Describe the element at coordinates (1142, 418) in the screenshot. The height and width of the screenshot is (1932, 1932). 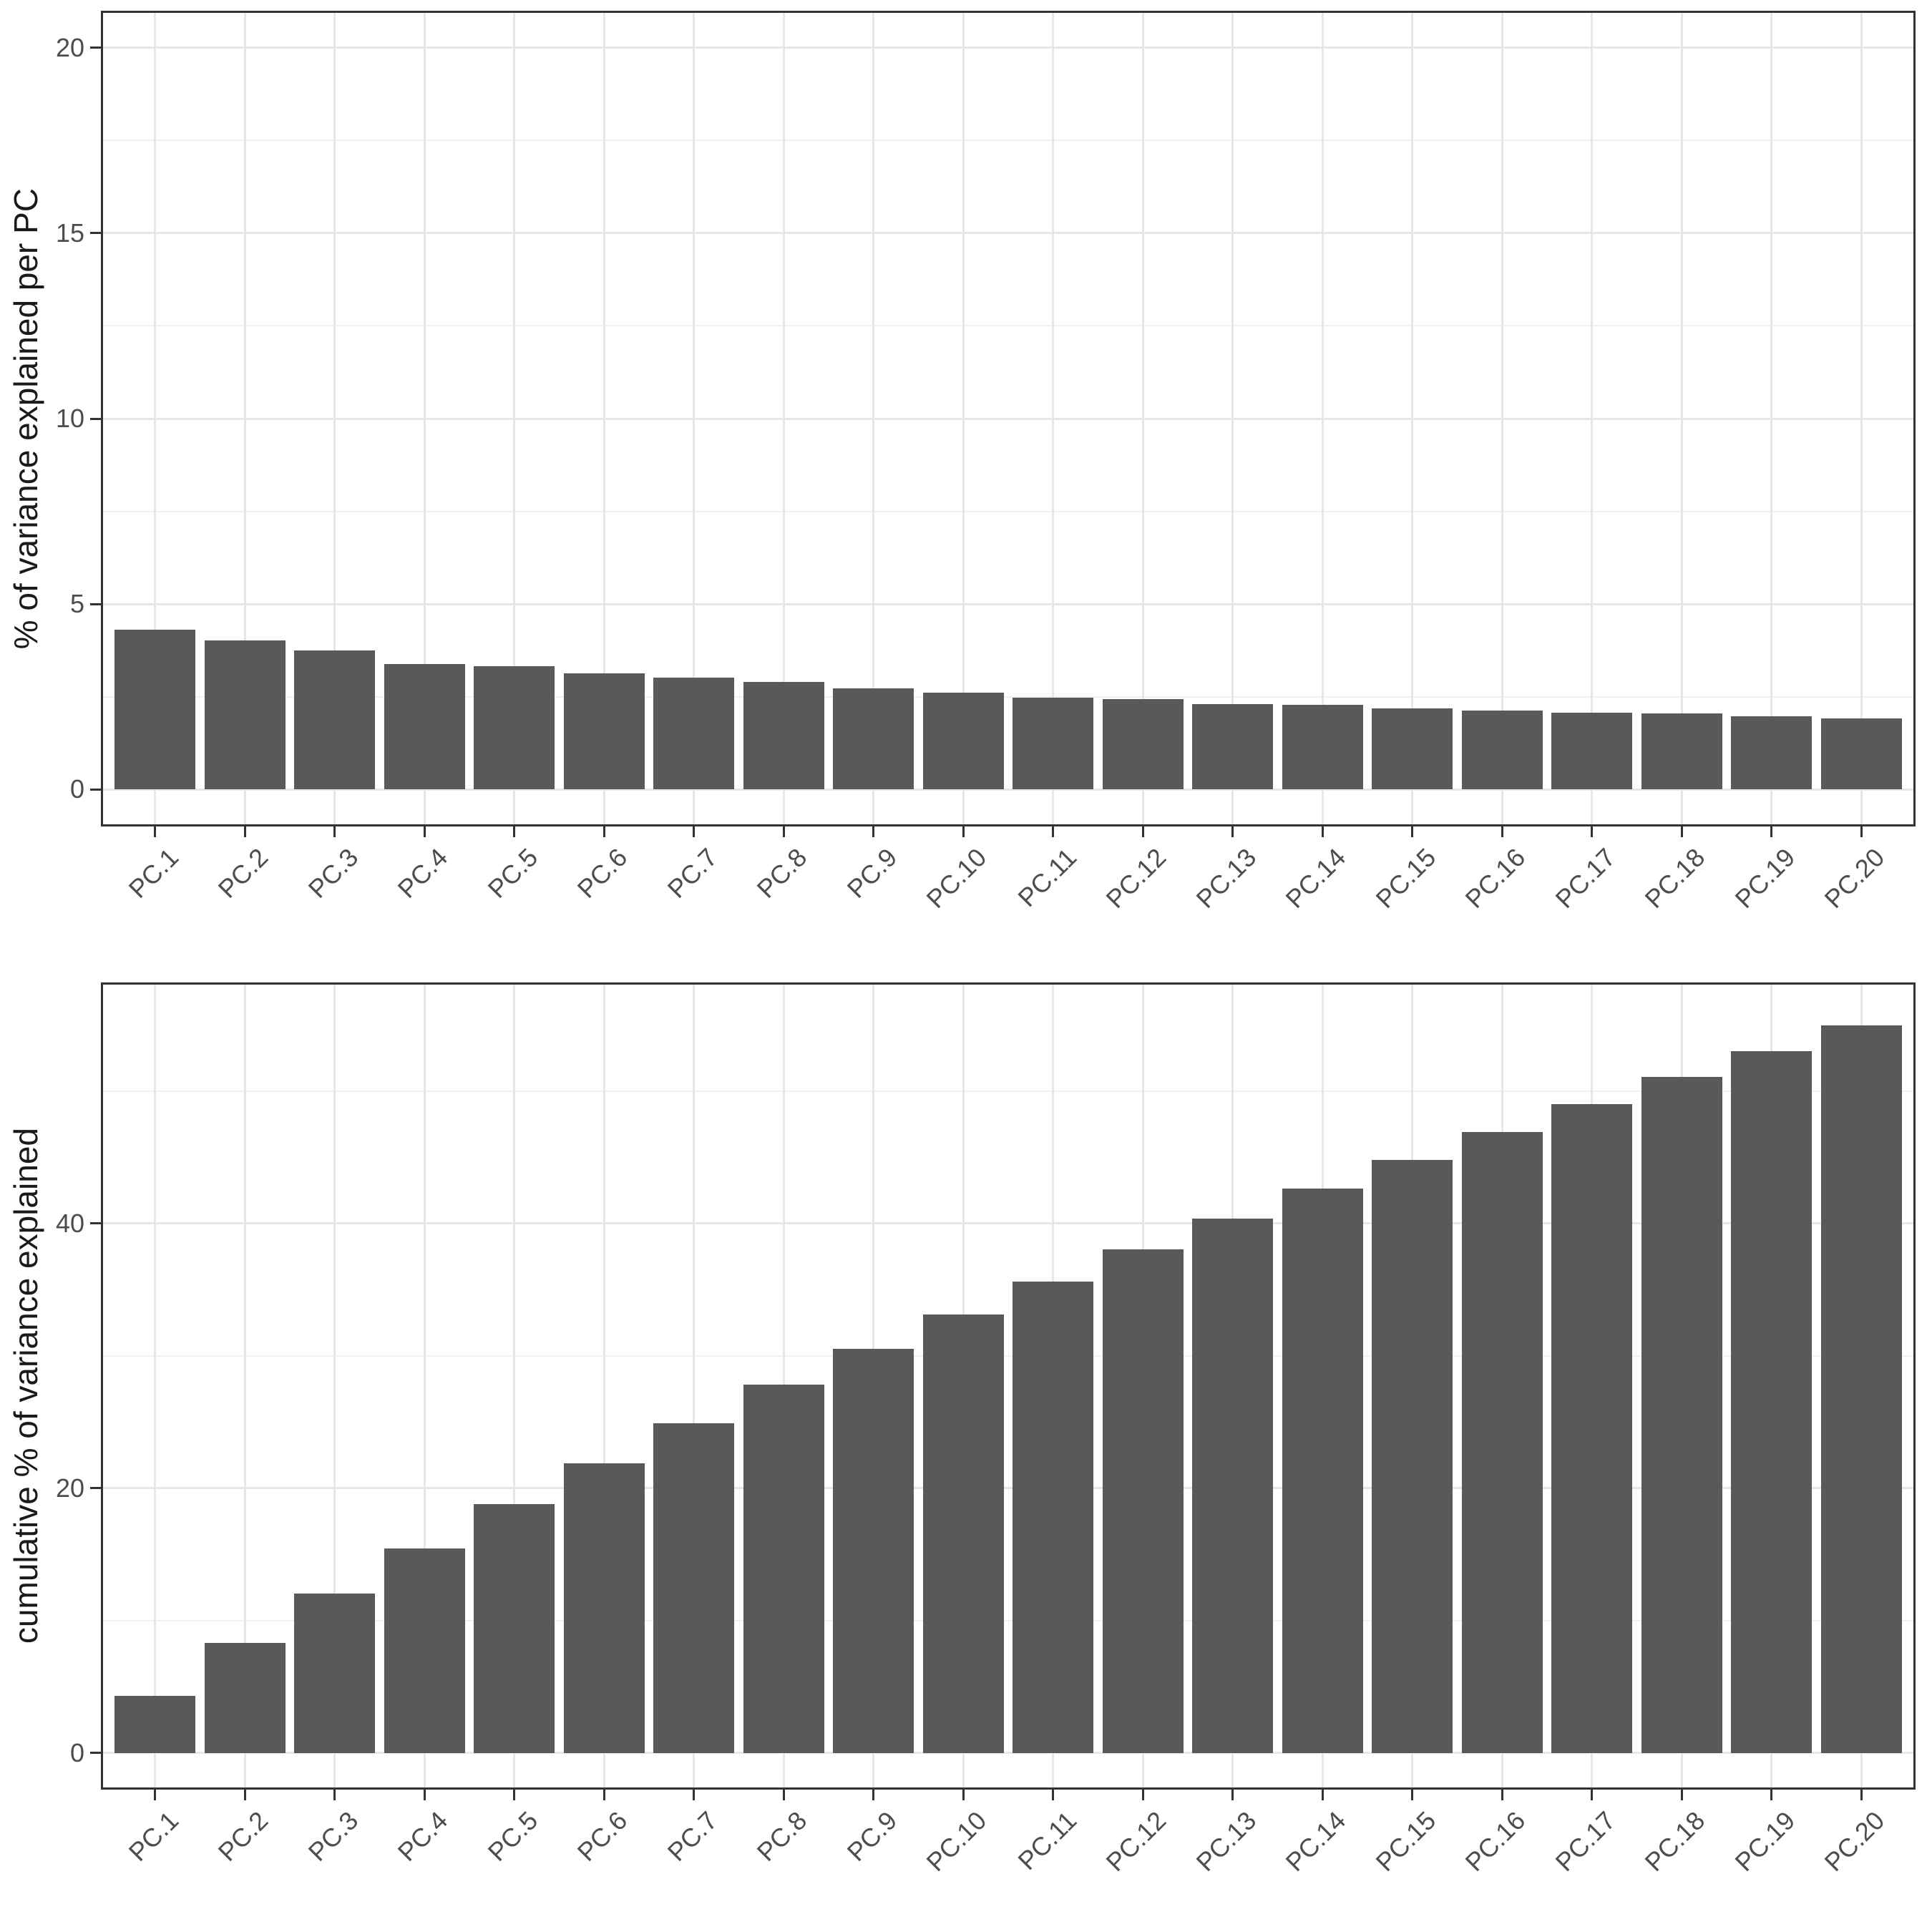
I see `gridline-x-PC.12` at that location.